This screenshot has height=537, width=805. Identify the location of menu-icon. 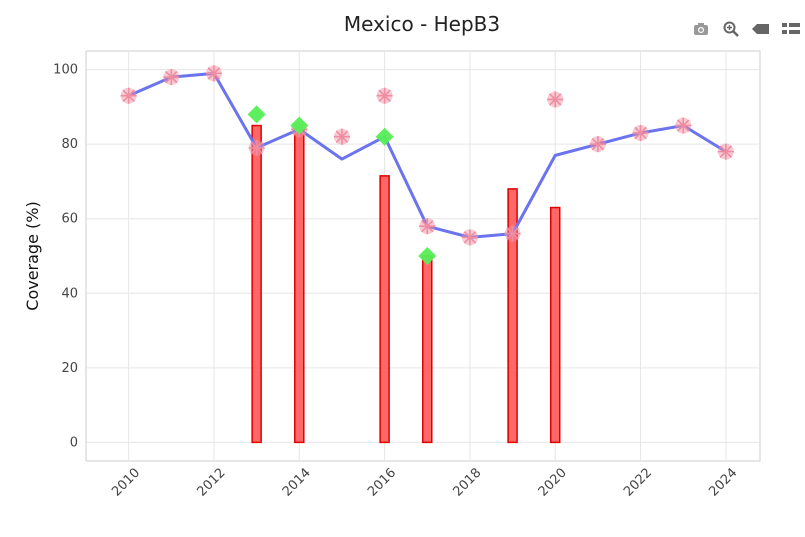
(791, 29).